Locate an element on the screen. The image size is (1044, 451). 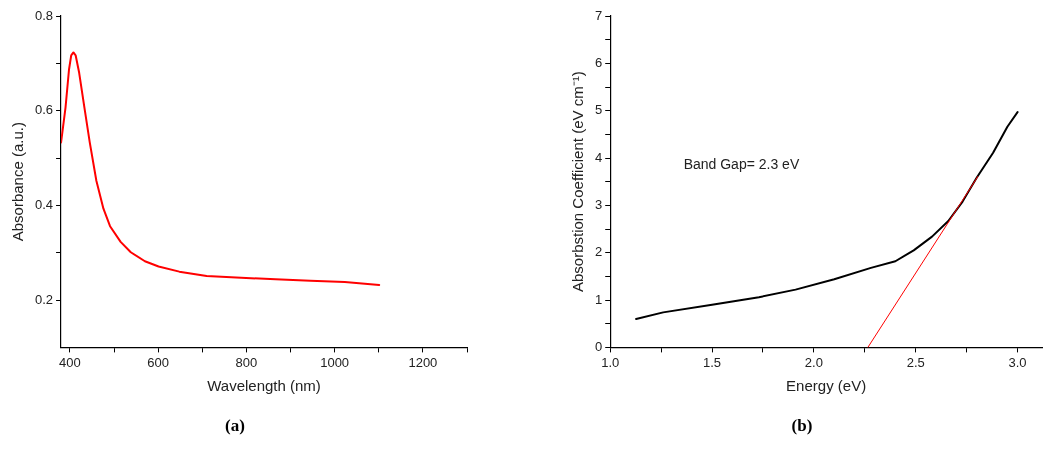
y-tick-label: 5 is located at coordinates (599, 110).